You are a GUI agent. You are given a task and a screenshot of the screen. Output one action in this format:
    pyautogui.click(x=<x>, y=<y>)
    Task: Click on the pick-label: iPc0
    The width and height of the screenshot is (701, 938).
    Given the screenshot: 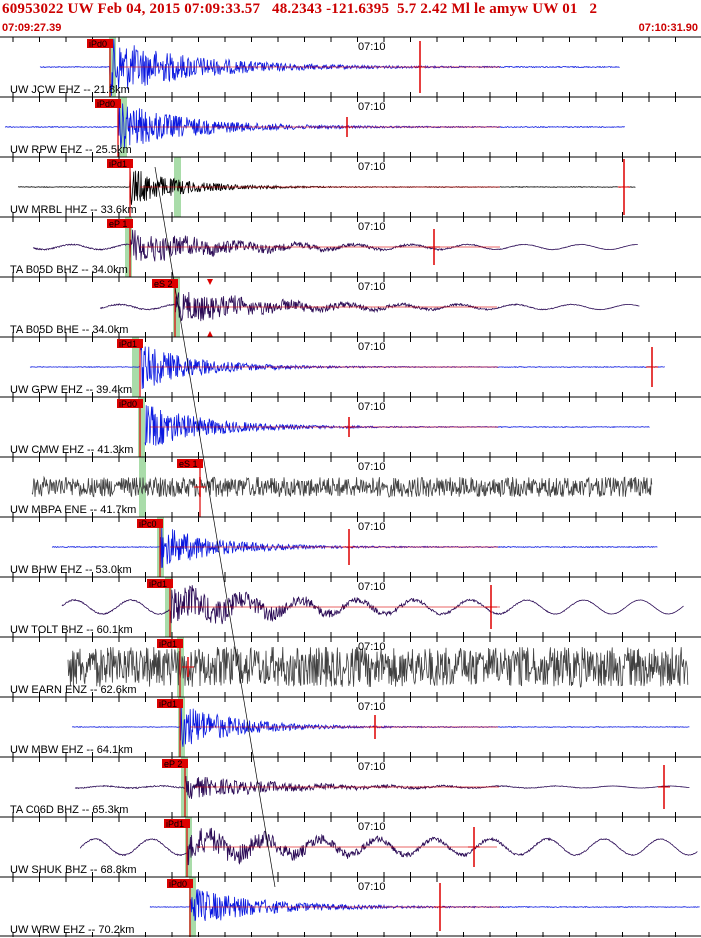 What is the action you would take?
    pyautogui.click(x=148, y=524)
    